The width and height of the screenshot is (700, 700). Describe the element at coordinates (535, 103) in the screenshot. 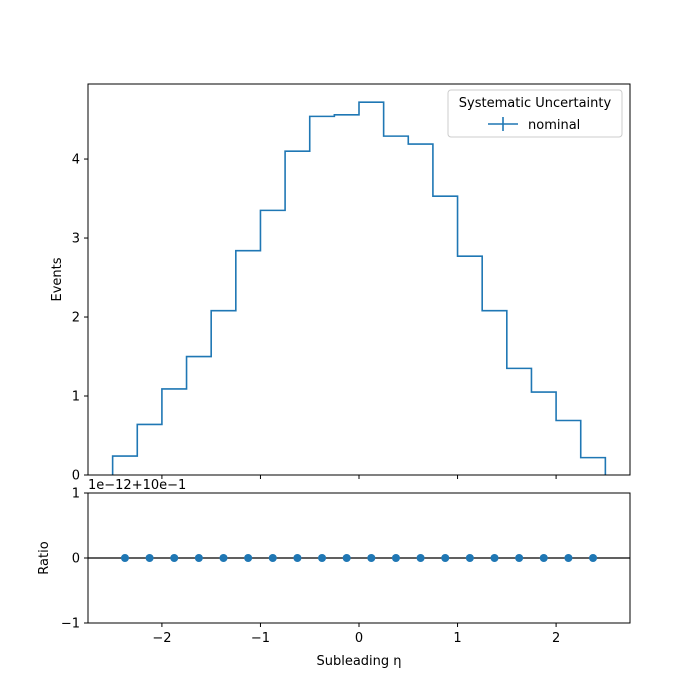

I see `legend-title: Systematic Uncertainty` at that location.